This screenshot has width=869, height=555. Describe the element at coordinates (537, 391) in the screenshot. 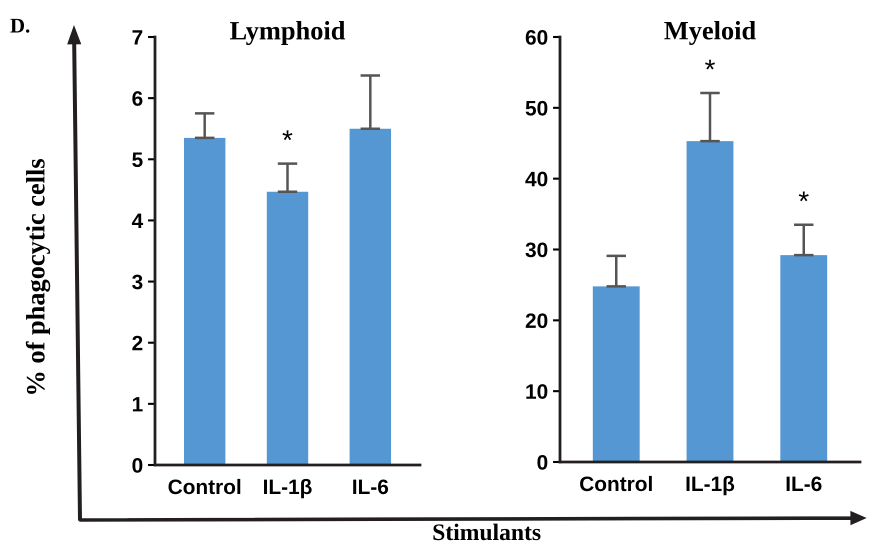

I see `y-tick-label: 10` at that location.